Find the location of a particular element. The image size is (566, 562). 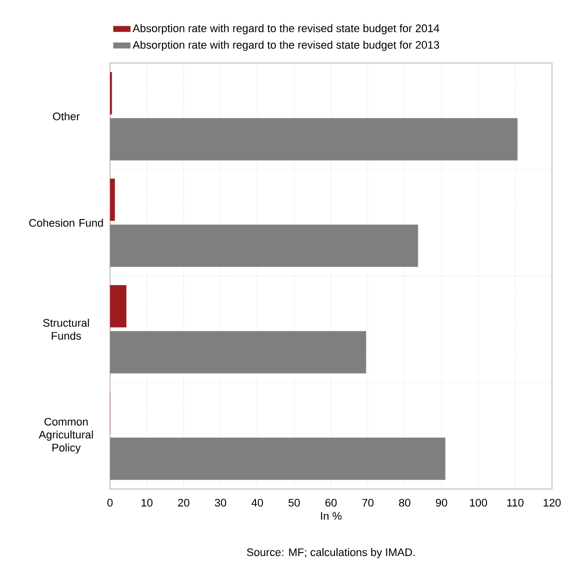

x-tick-label: 40 is located at coordinates (257, 502).